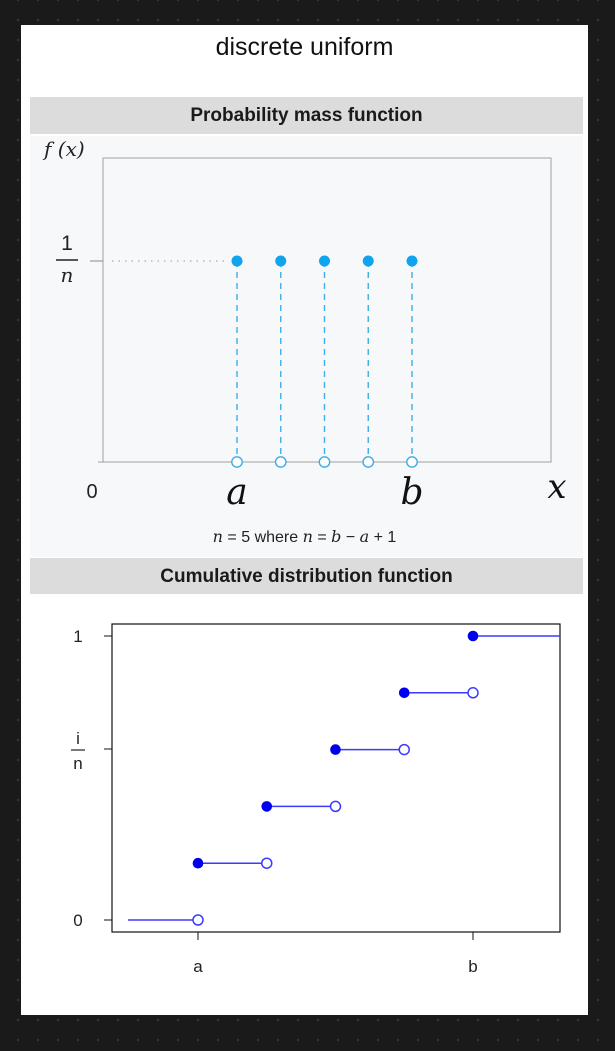 The height and width of the screenshot is (1051, 615). I want to click on pmf-b-label: b, so click(411, 492).